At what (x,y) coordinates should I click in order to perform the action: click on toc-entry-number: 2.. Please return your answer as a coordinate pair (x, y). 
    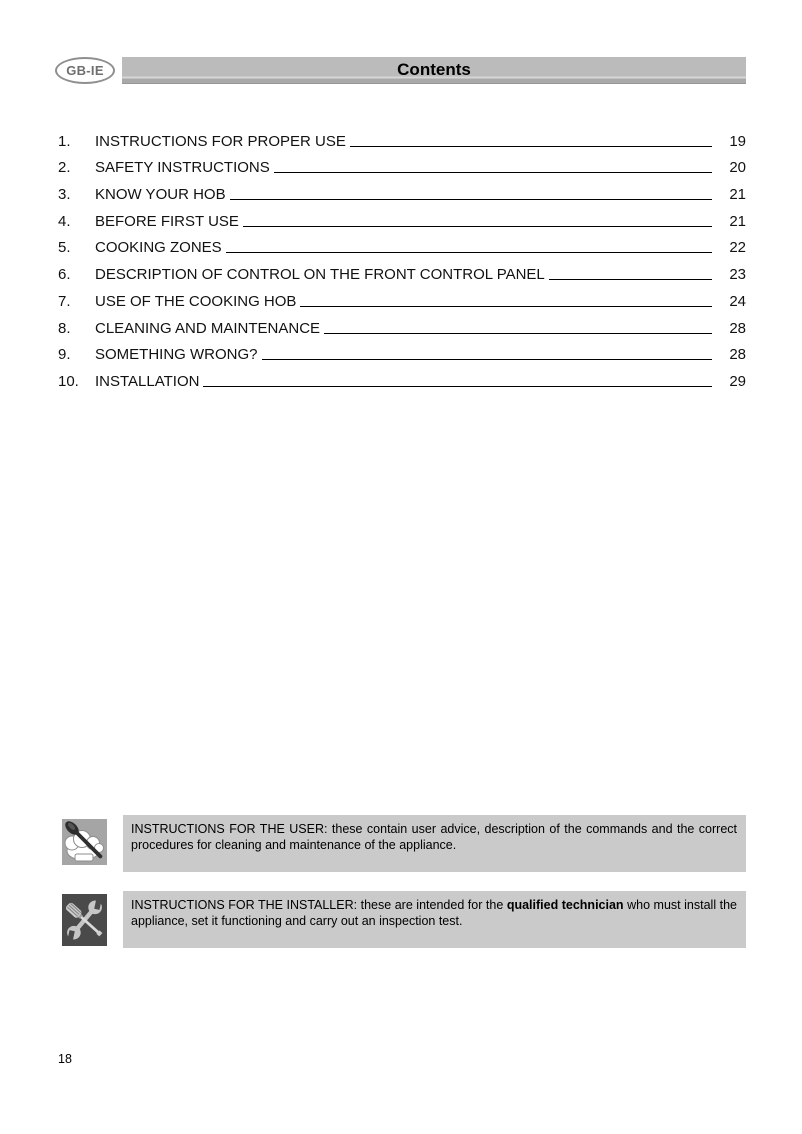
    Looking at the image, I should click on (64, 168).